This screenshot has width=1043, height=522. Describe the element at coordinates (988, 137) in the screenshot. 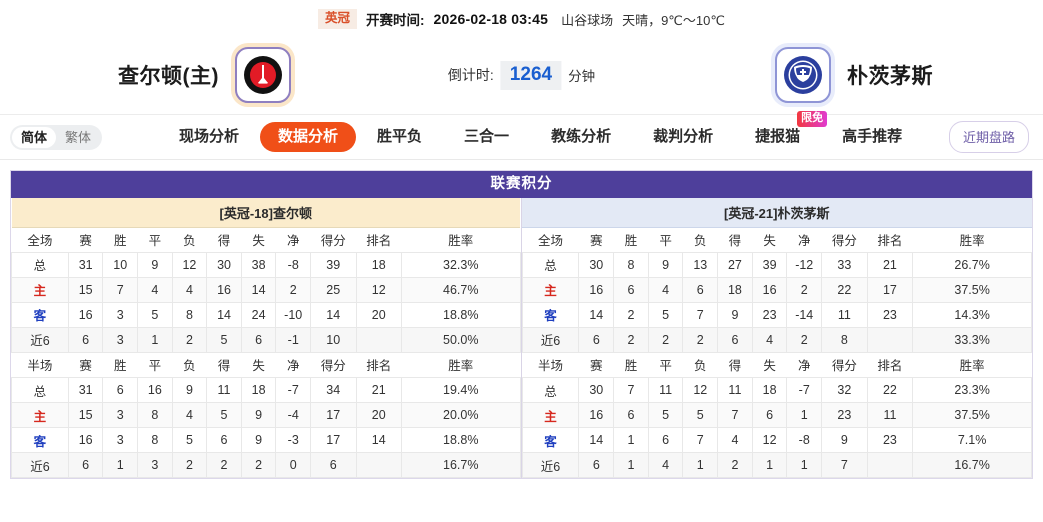

I see `recent-odds-button: 近期盘路` at that location.